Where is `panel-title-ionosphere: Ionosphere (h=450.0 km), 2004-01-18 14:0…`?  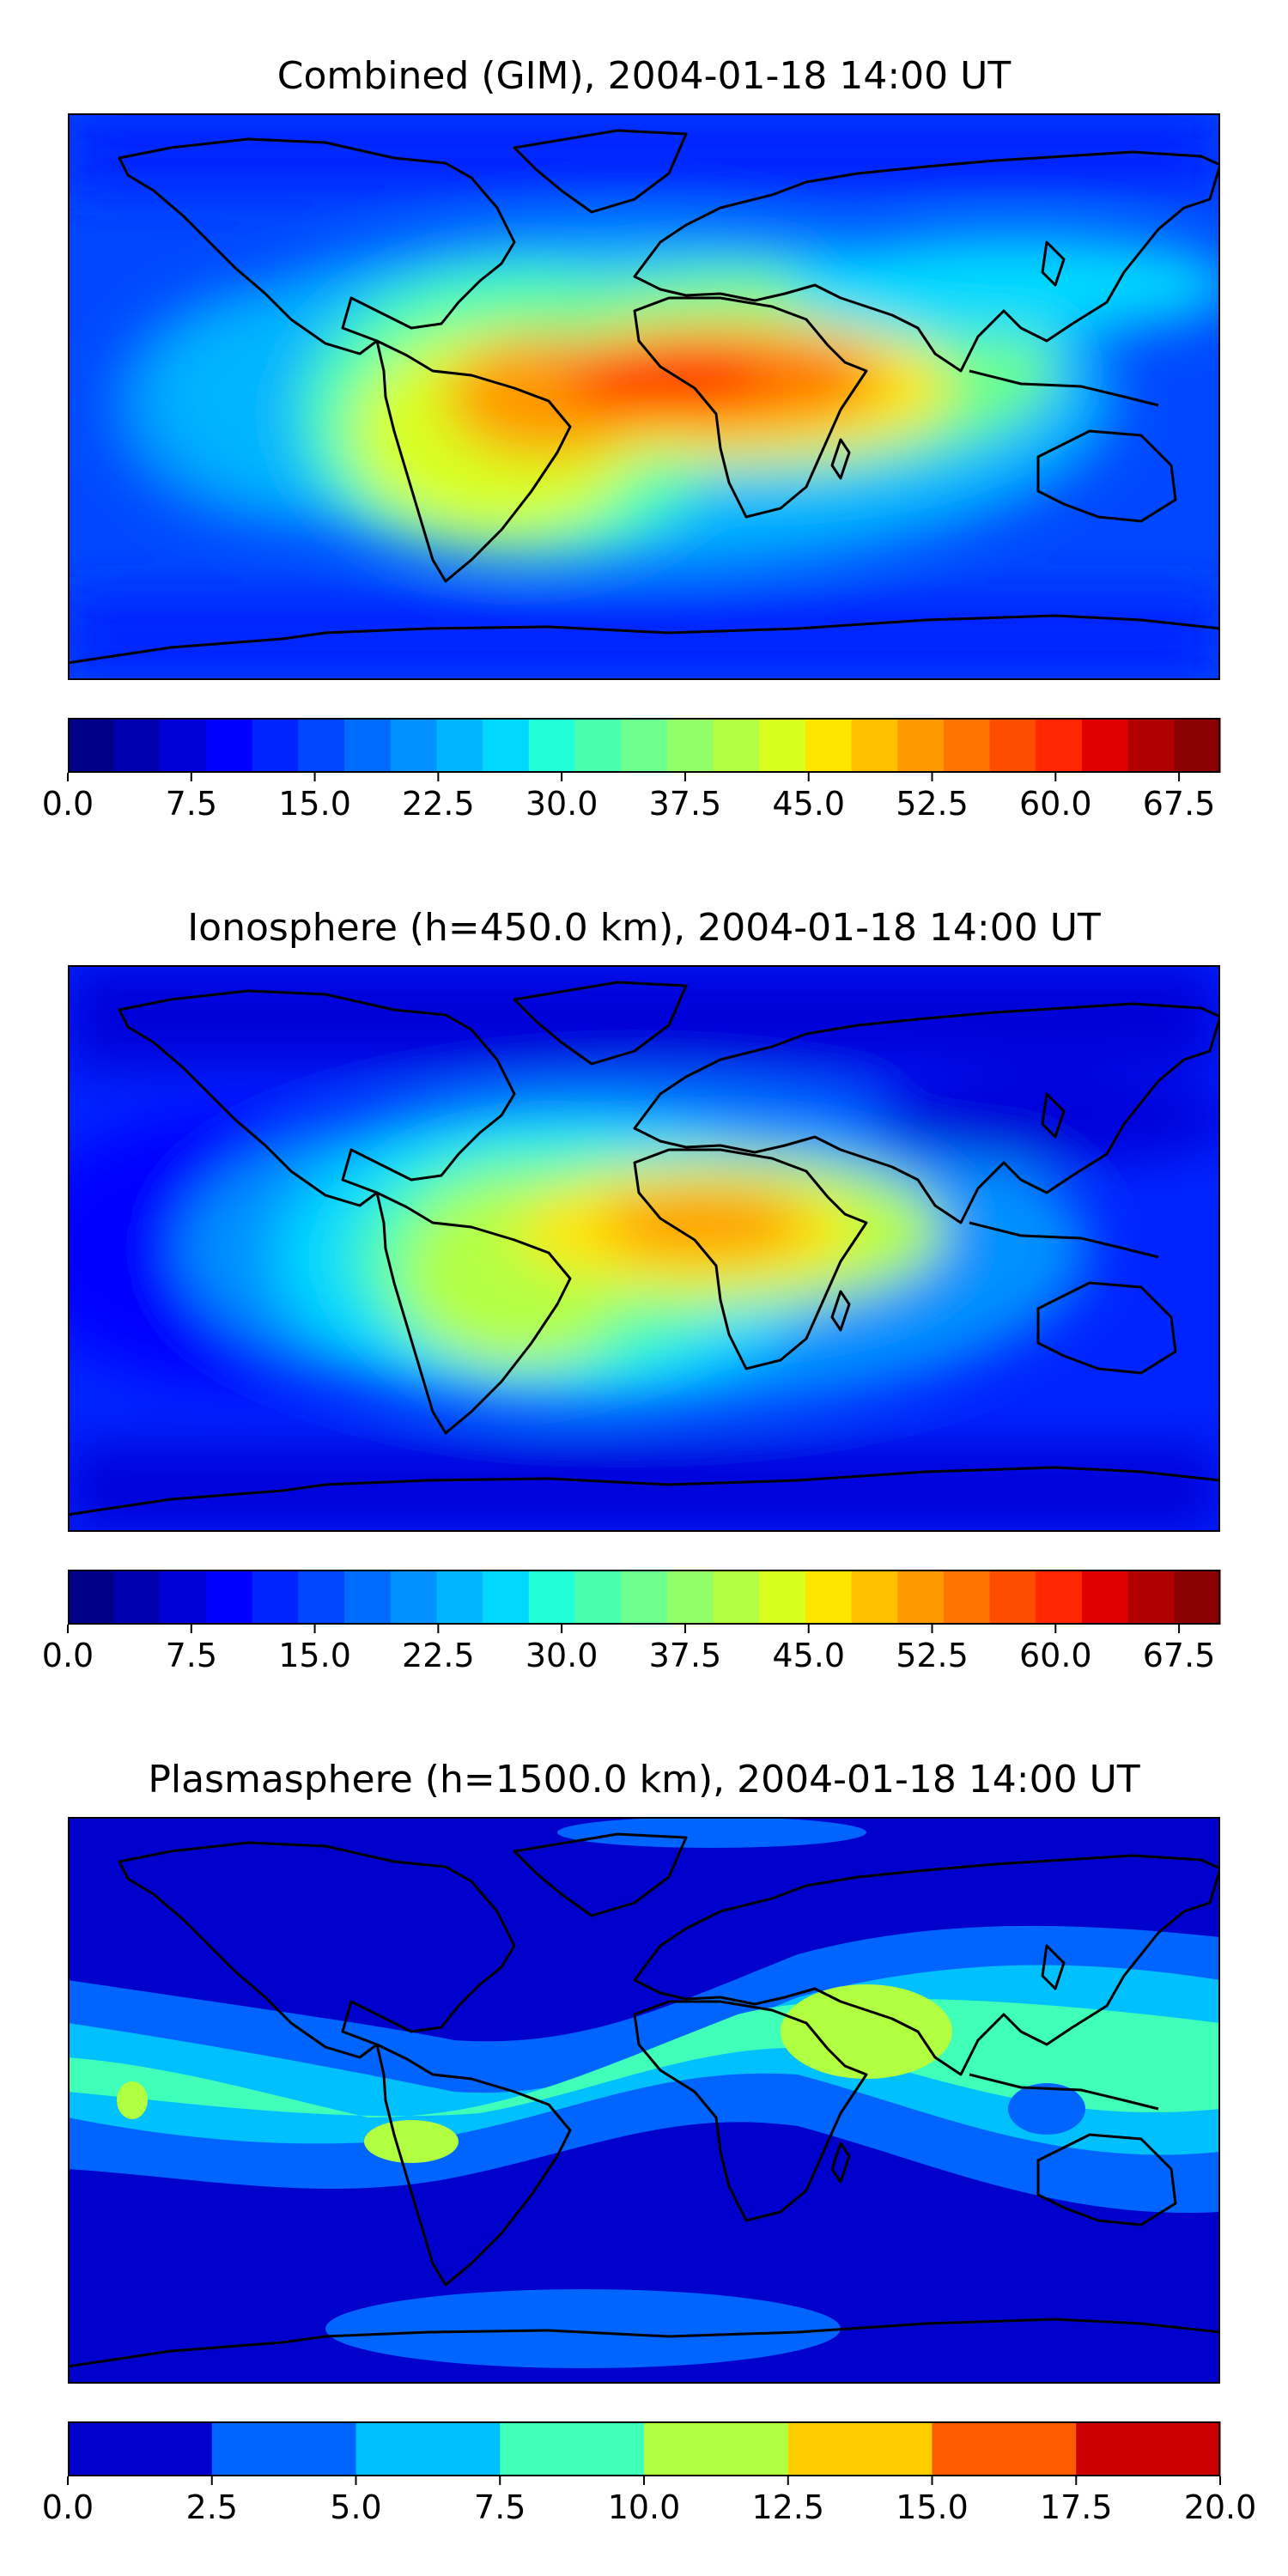 panel-title-ionosphere: Ionosphere (h=450.0 km), 2004-01-18 14:0… is located at coordinates (644, 928).